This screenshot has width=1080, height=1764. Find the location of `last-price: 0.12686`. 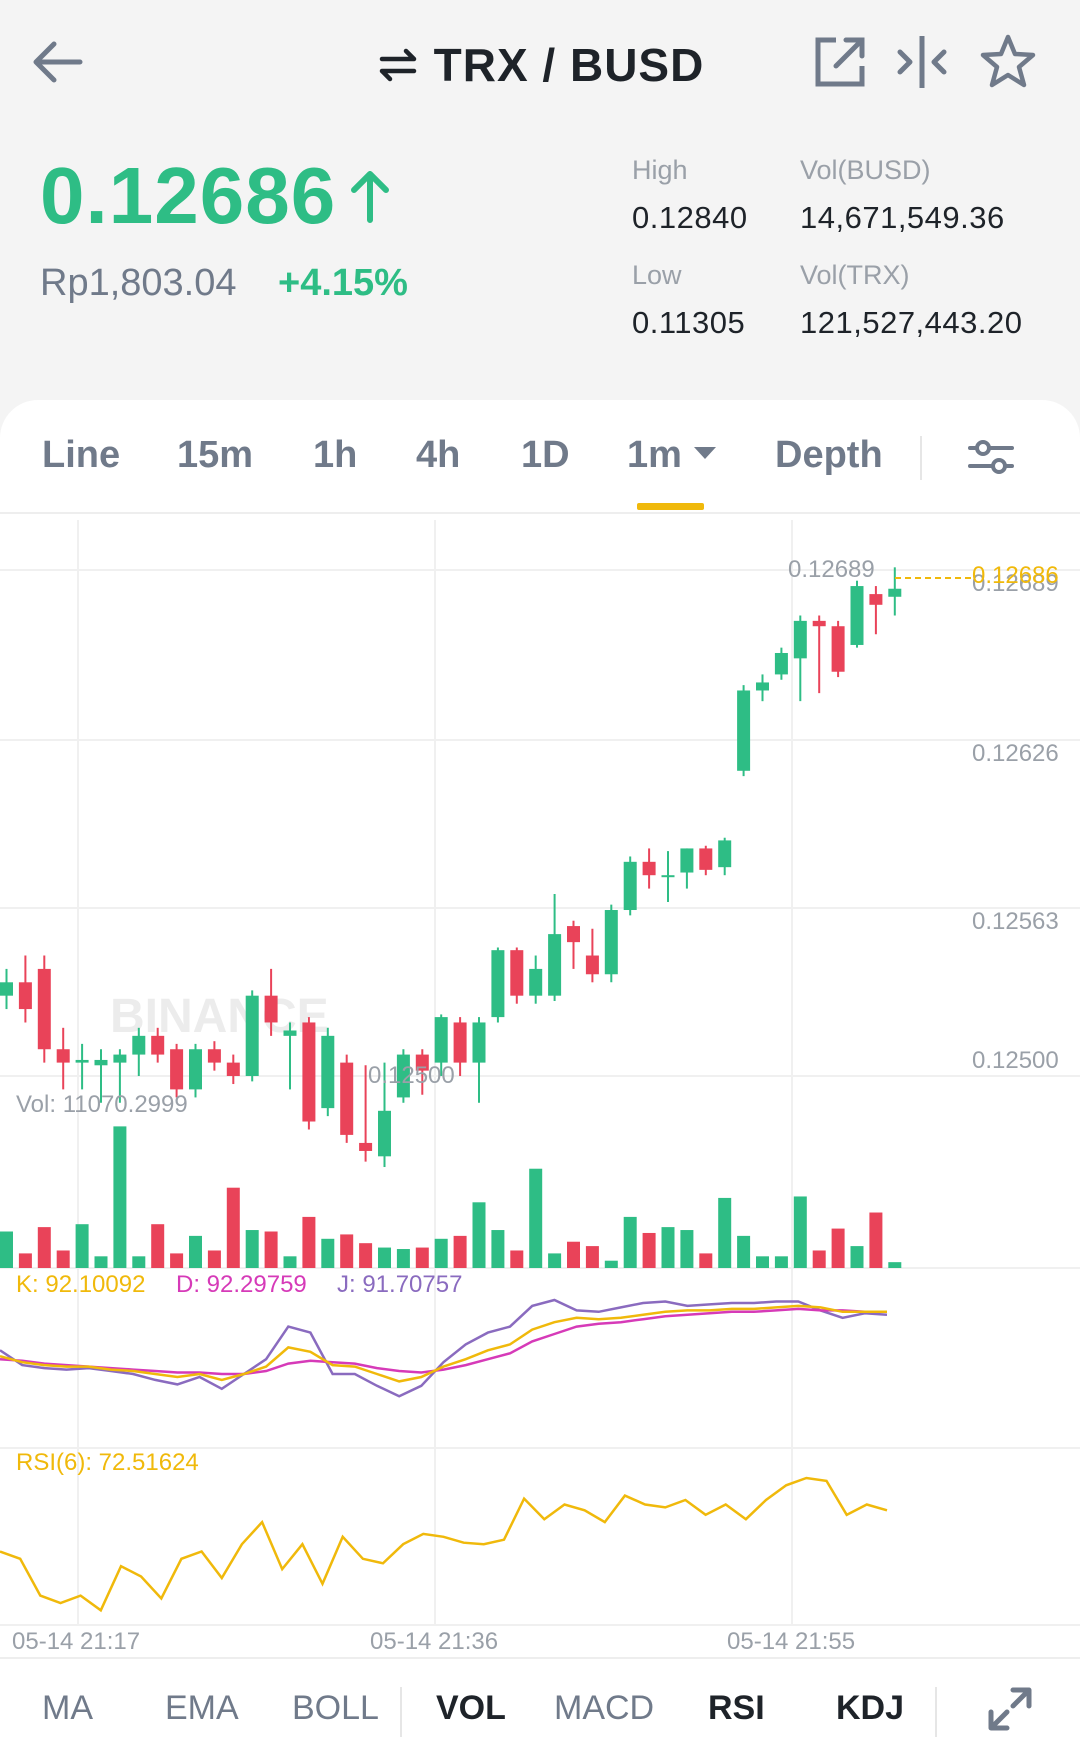

last-price: 0.12686 is located at coordinates (216, 196).